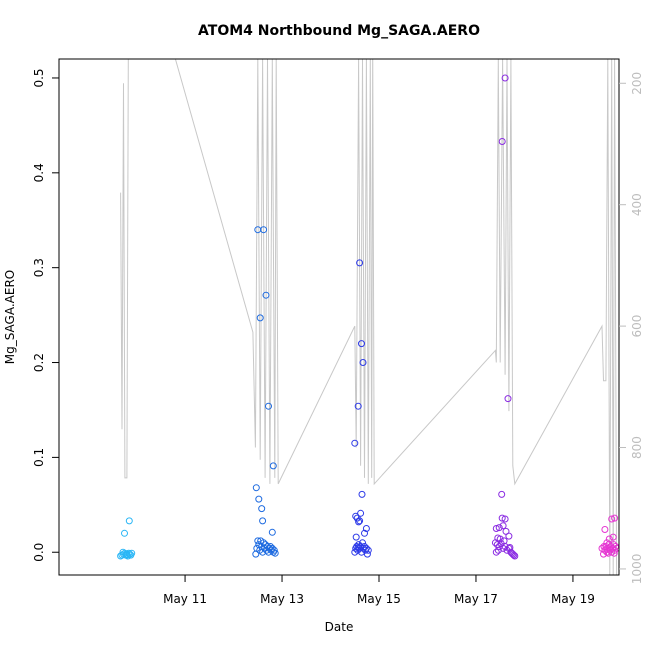 This screenshot has width=650, height=650. What do you see at coordinates (476, 599) in the screenshot?
I see `x-tick-label: May 17` at bounding box center [476, 599].